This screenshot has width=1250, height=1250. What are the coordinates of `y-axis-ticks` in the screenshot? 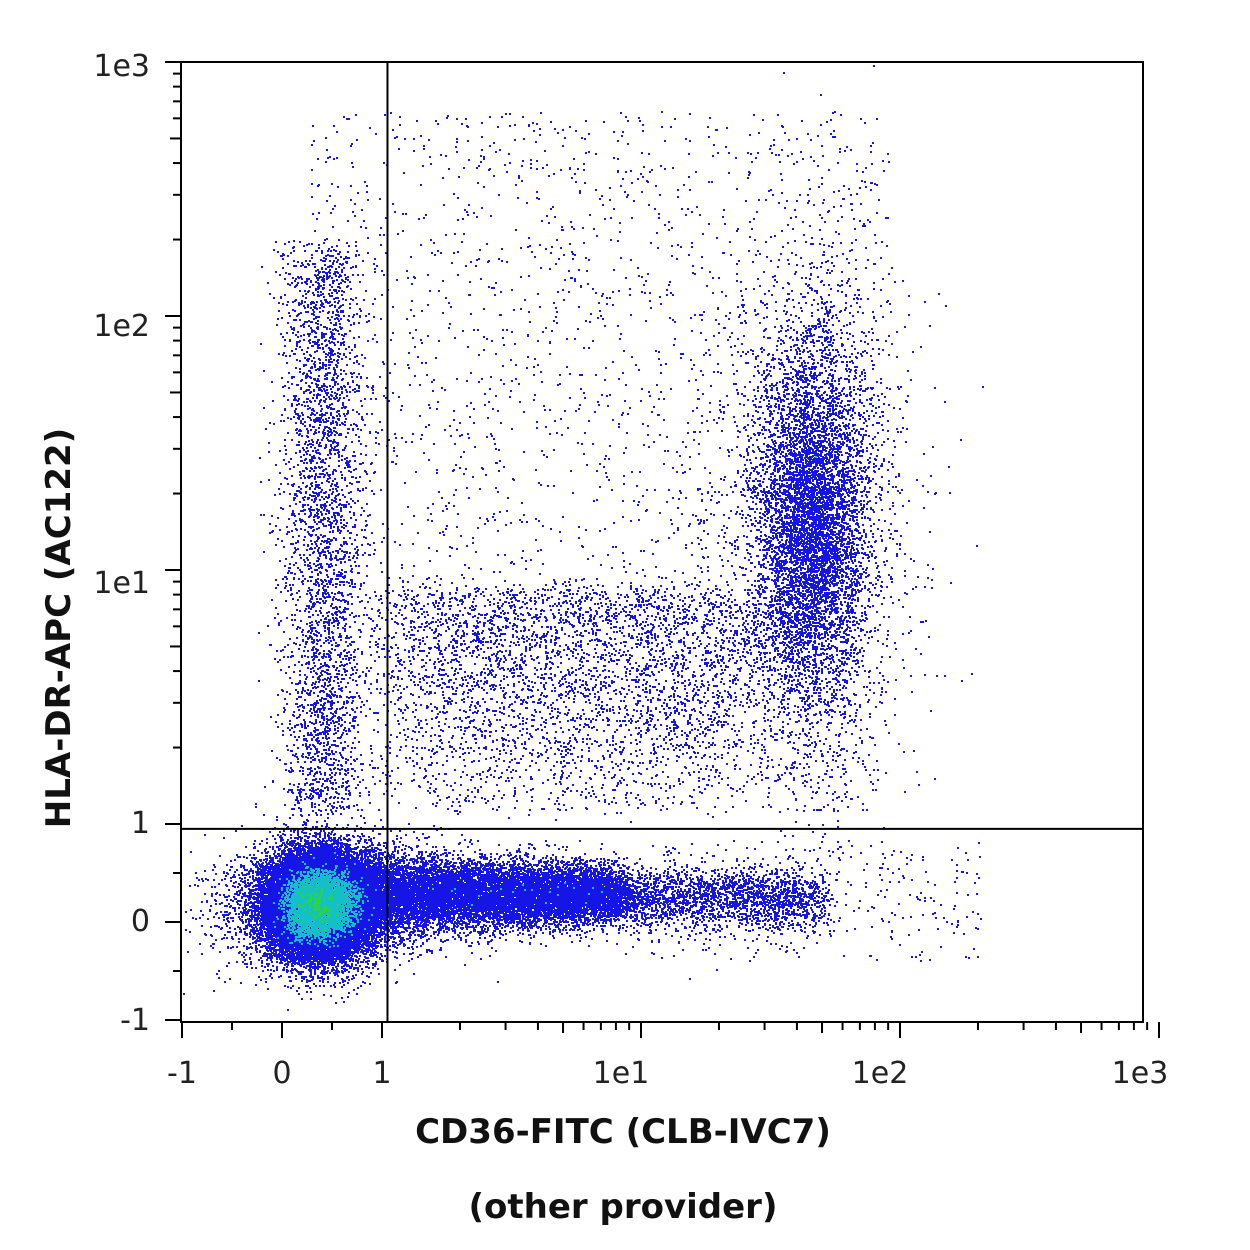 It's located at (173, 541).